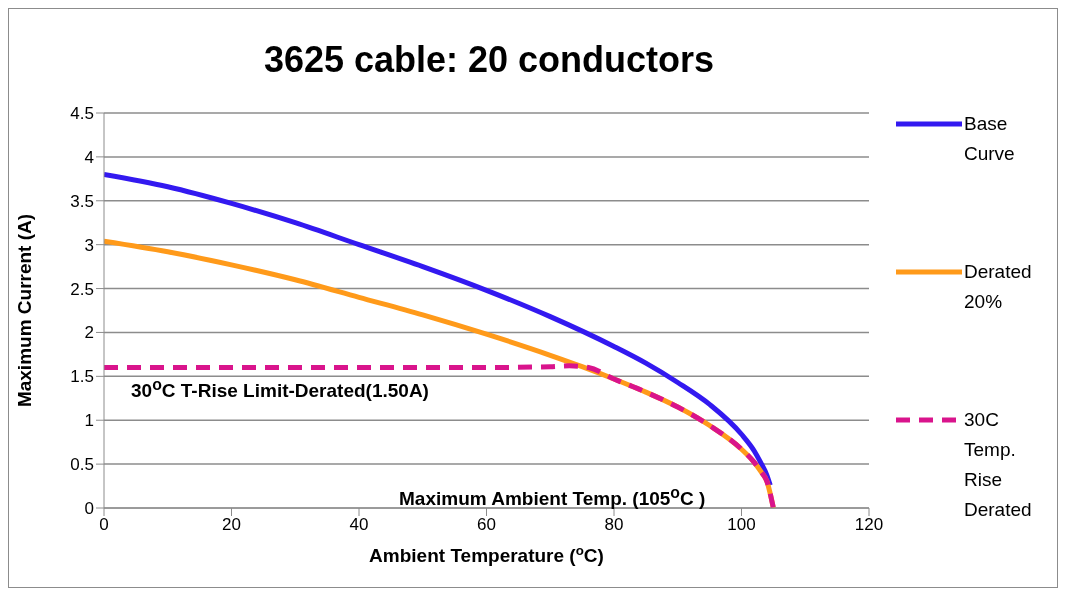  What do you see at coordinates (82, 465) in the screenshot?
I see `y-tick-label: 0.5` at bounding box center [82, 465].